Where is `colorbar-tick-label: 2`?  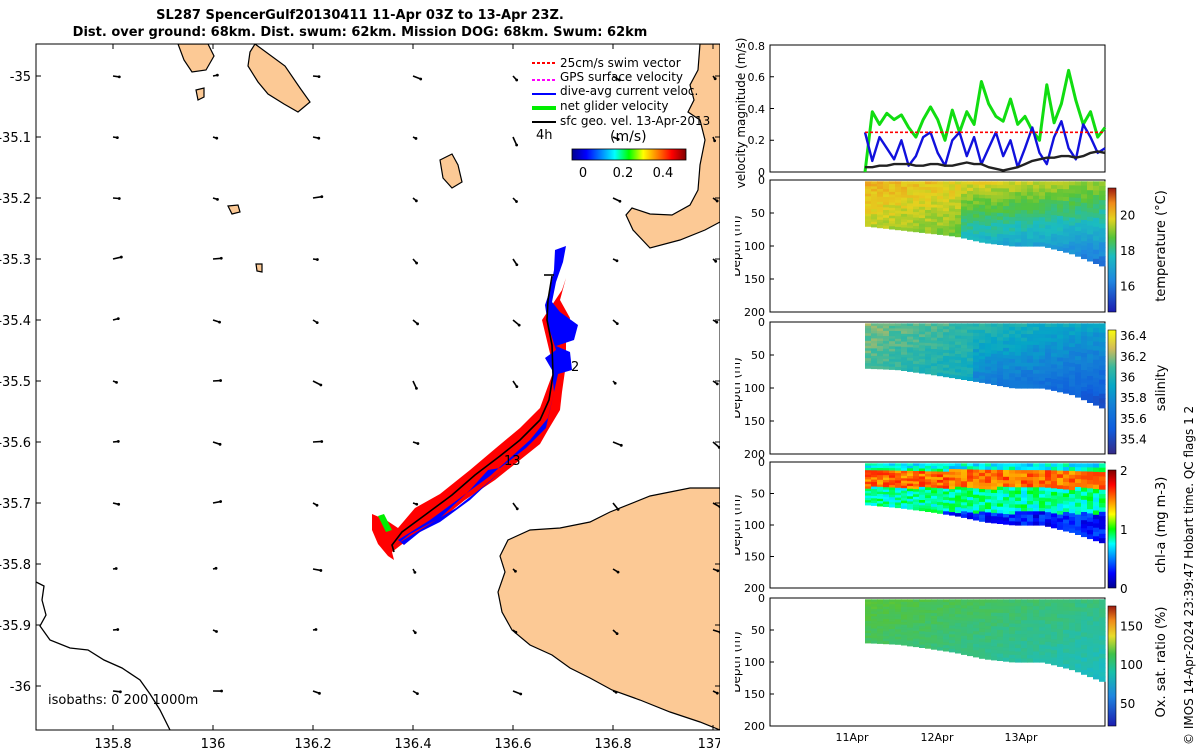
colorbar-tick-label: 2 is located at coordinates (1124, 471).